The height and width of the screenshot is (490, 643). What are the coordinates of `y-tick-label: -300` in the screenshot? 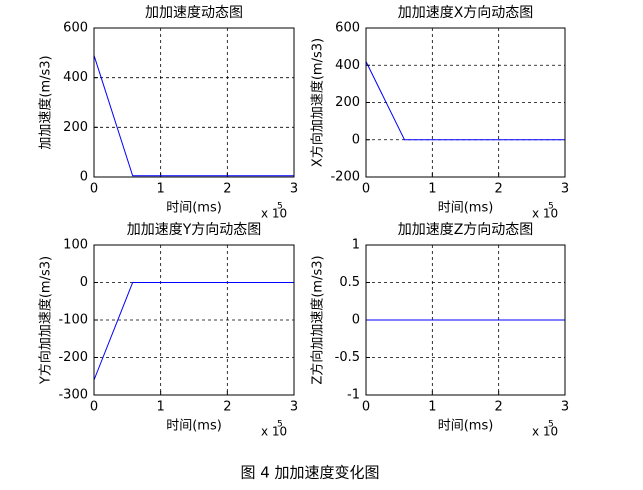 It's located at (73, 395).